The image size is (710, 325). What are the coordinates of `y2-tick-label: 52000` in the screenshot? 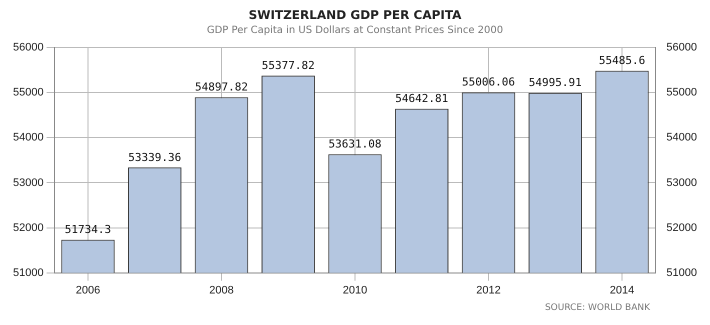 It's located at (682, 228).